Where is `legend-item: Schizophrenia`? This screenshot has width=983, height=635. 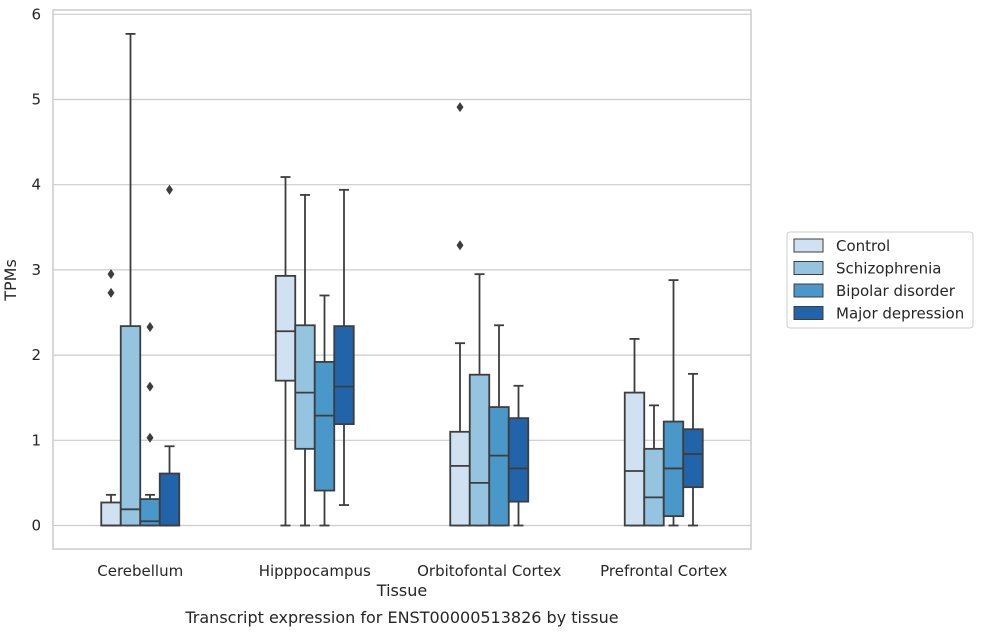
legend-item: Schizophrenia is located at coordinates (867, 269).